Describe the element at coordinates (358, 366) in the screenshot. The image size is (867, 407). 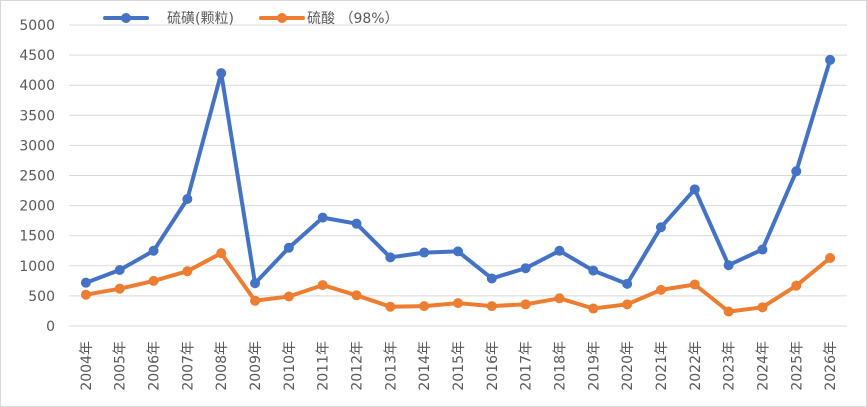
I see `x-tick-label: 2012年` at that location.